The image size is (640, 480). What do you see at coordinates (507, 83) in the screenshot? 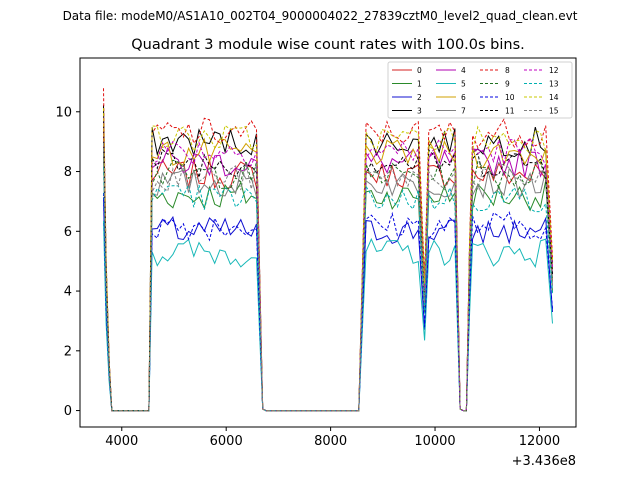
I see `legend-label: 9` at bounding box center [507, 83].